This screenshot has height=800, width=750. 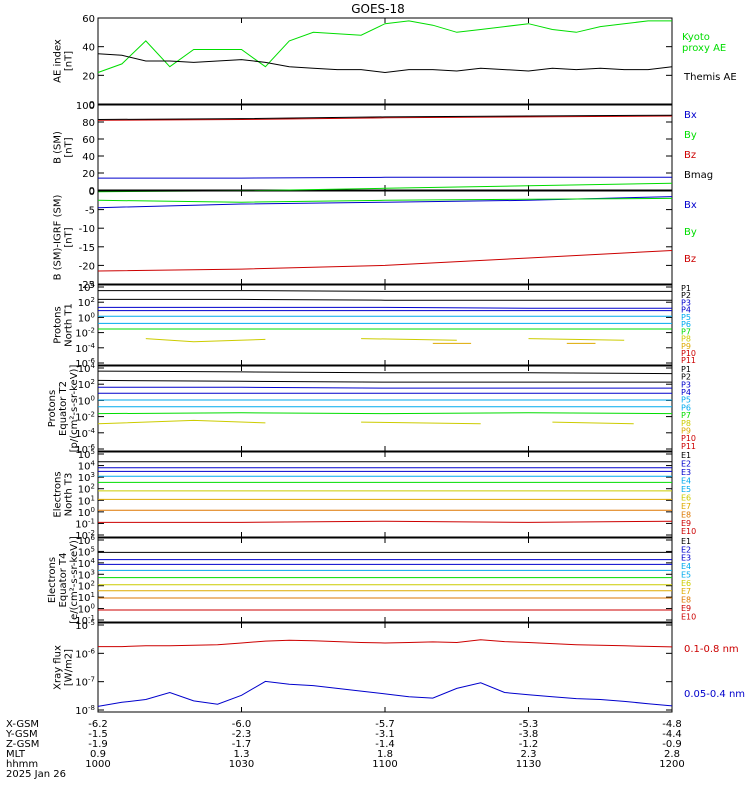 I want to click on pequator-legend-p8: P8, so click(x=686, y=423).